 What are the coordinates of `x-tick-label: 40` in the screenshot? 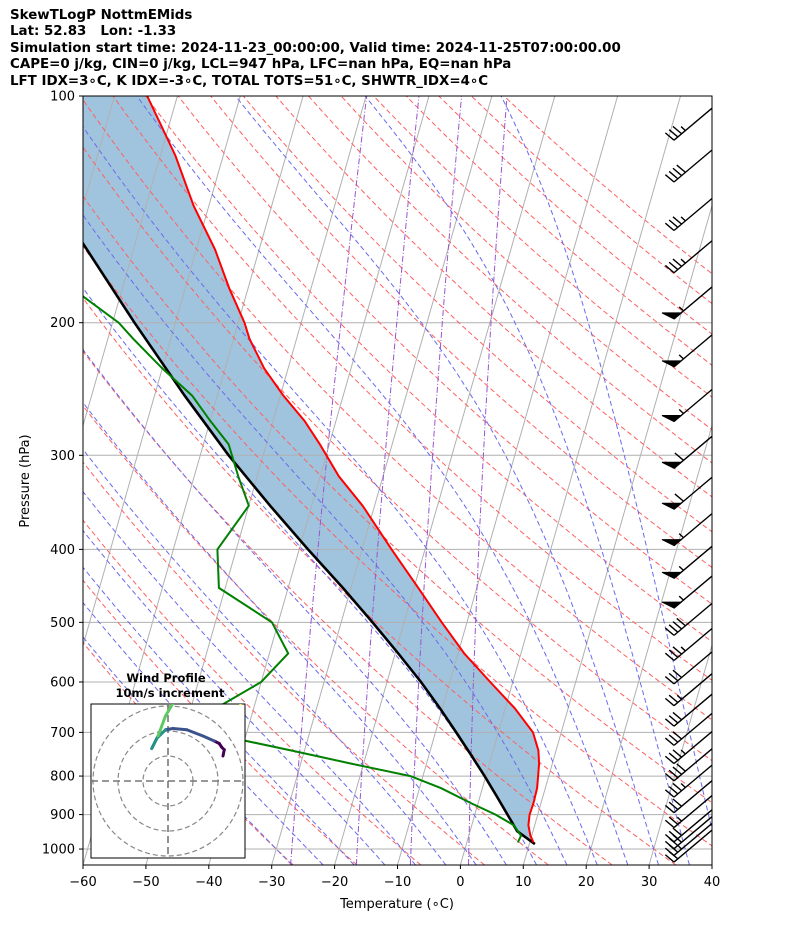 It's located at (712, 882).